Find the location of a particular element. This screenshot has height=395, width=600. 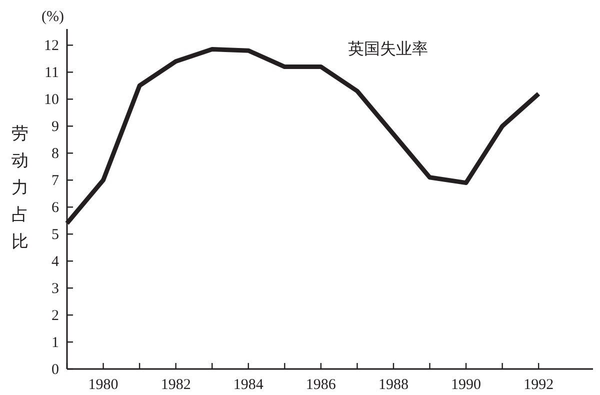

y-tick-label: 12 is located at coordinates (51, 46).